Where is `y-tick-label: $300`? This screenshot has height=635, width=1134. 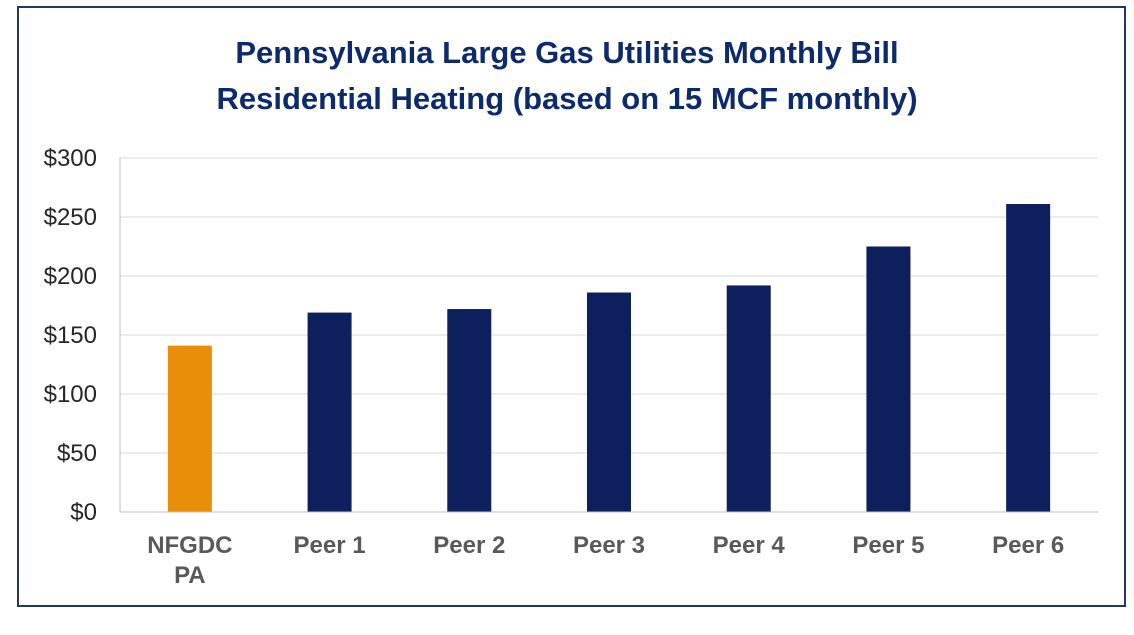 y-tick-label: $300 is located at coordinates (70, 158).